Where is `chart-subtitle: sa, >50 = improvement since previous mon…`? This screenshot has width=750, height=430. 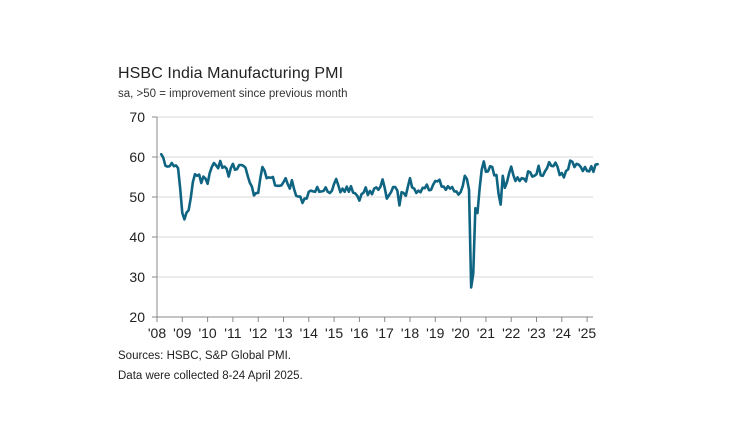
chart-subtitle: sa, >50 = improvement since previous mon… is located at coordinates (233, 94).